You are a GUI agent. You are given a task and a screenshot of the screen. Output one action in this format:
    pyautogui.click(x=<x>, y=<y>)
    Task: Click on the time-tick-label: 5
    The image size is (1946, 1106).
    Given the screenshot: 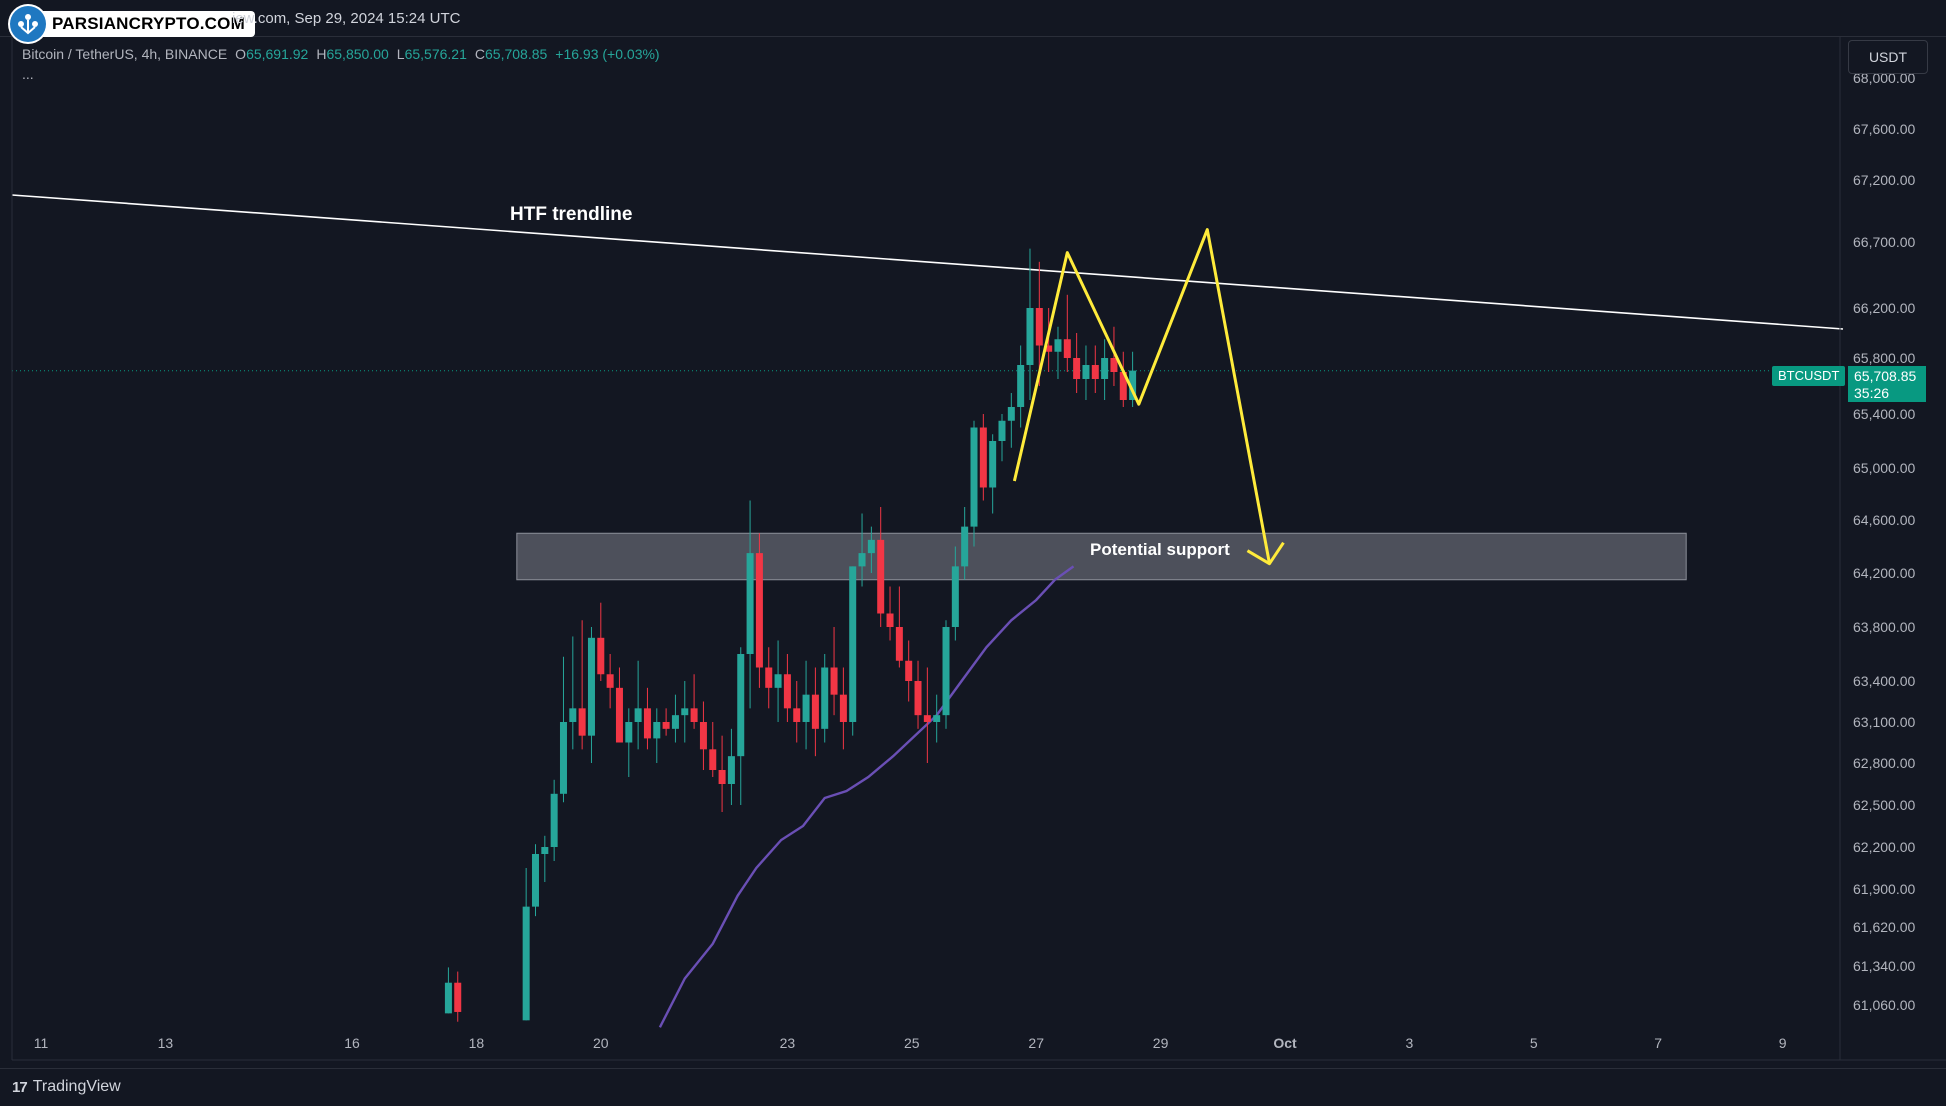 What is the action you would take?
    pyautogui.click(x=1534, y=1043)
    